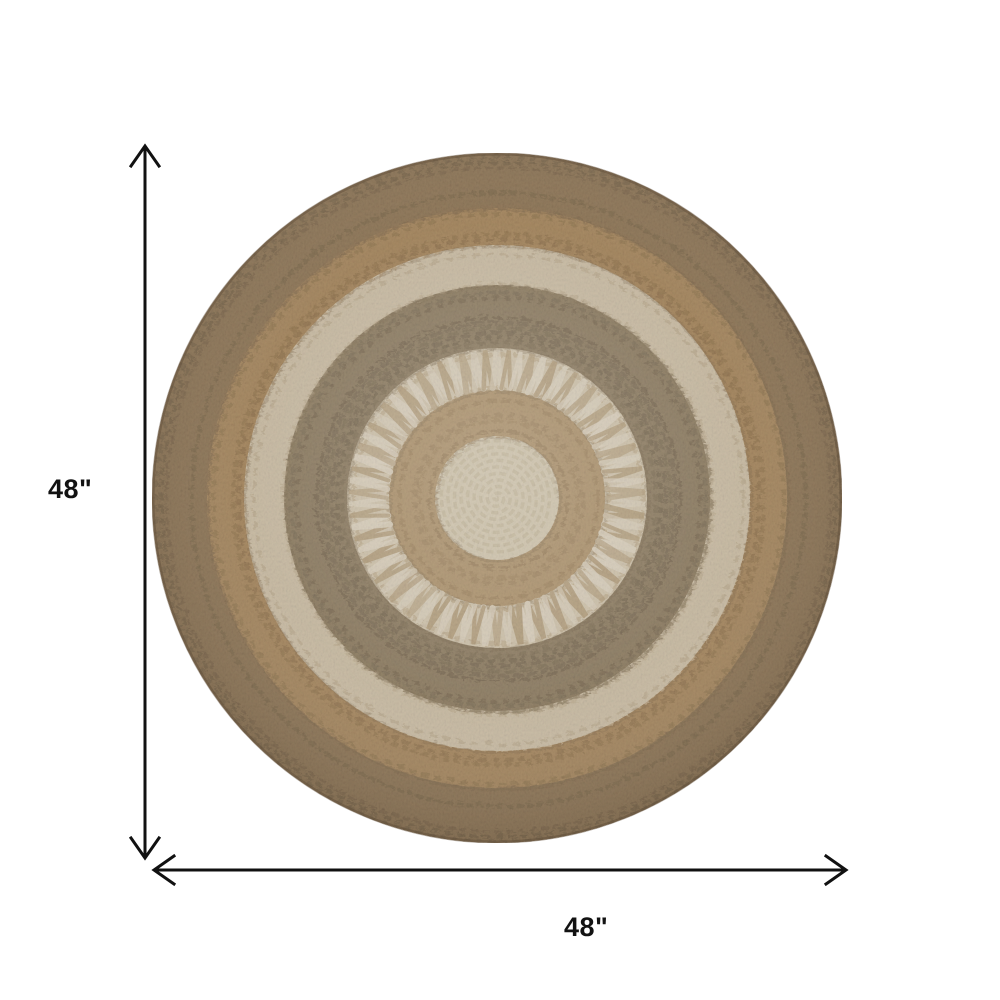 The image size is (1000, 1000). What do you see at coordinates (586, 927) in the screenshot?
I see `horizontal-dimension-label: 48"` at bounding box center [586, 927].